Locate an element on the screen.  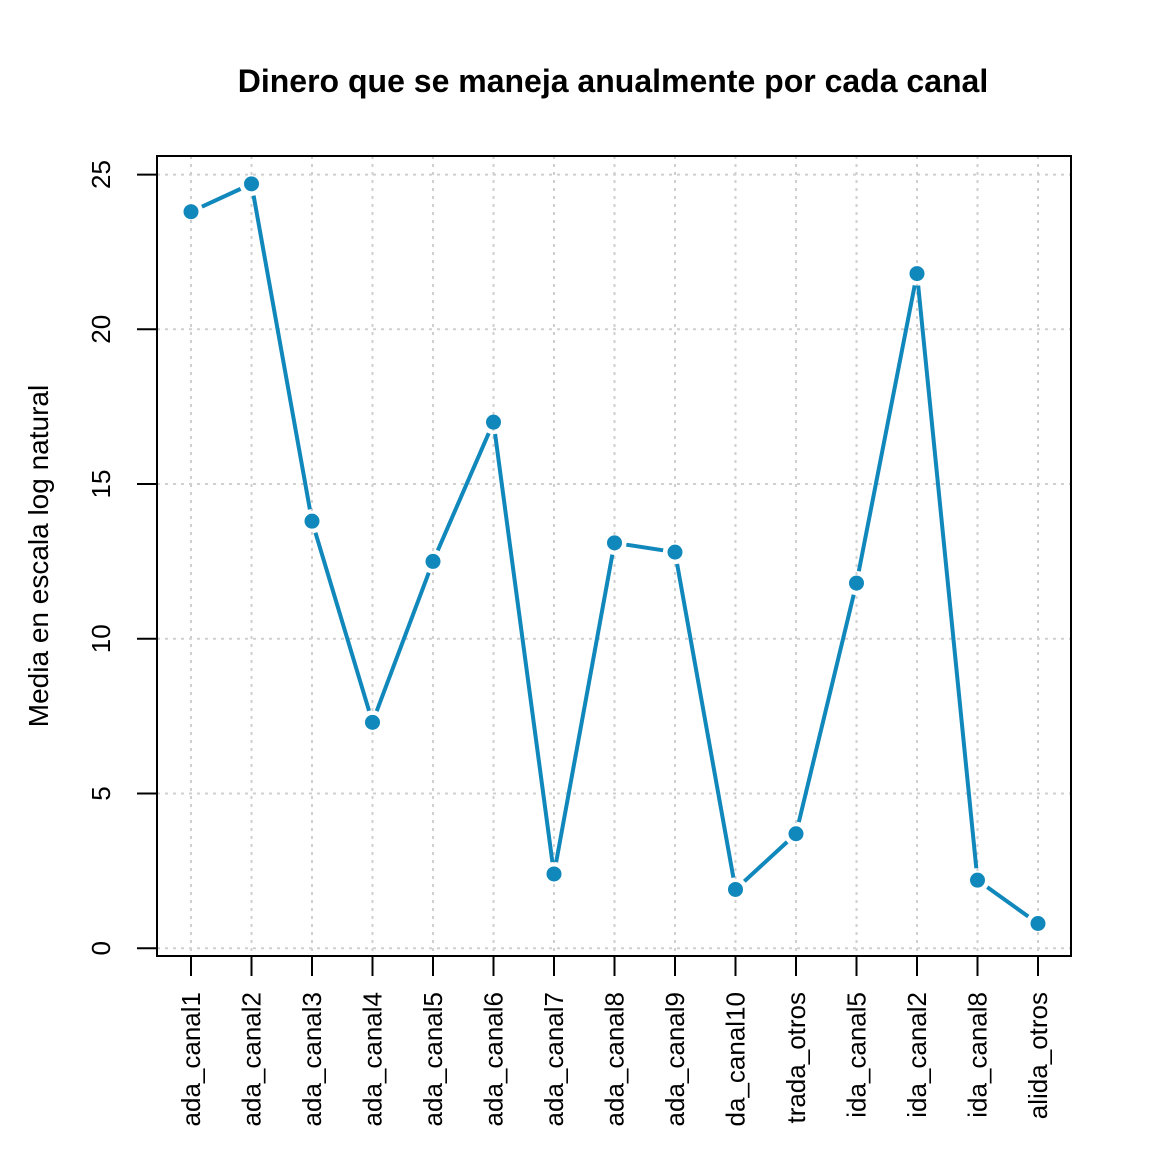
y-tick-label: 20 is located at coordinates (101, 329).